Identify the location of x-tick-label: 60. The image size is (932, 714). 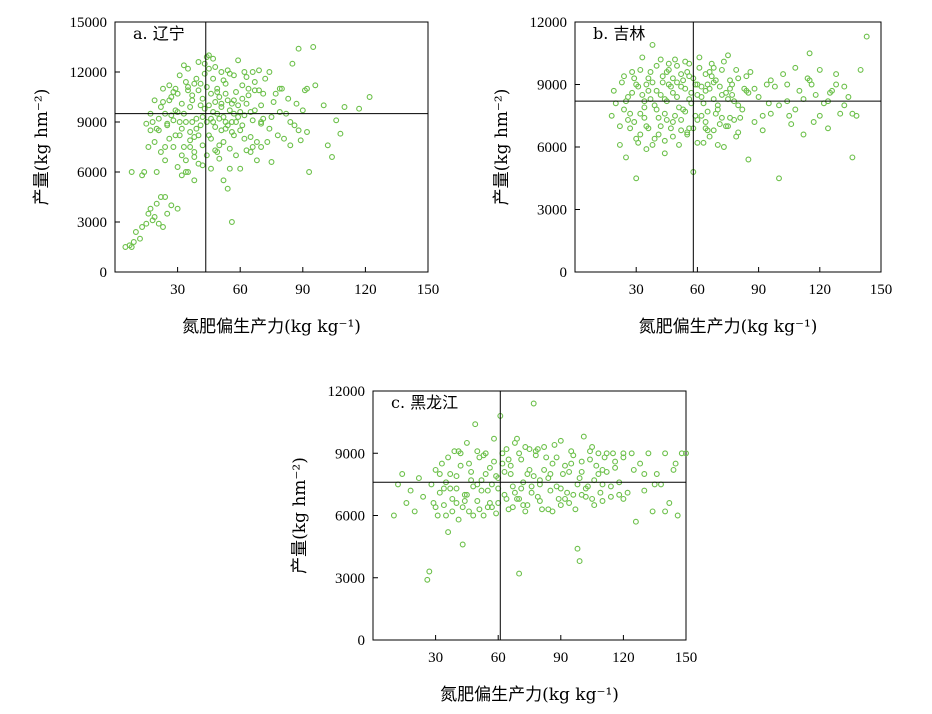
(498, 658).